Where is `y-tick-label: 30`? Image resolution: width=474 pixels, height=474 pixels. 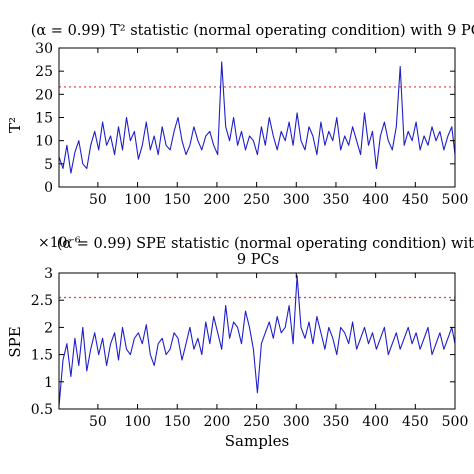 y-tick-label: 30 is located at coordinates (44, 49).